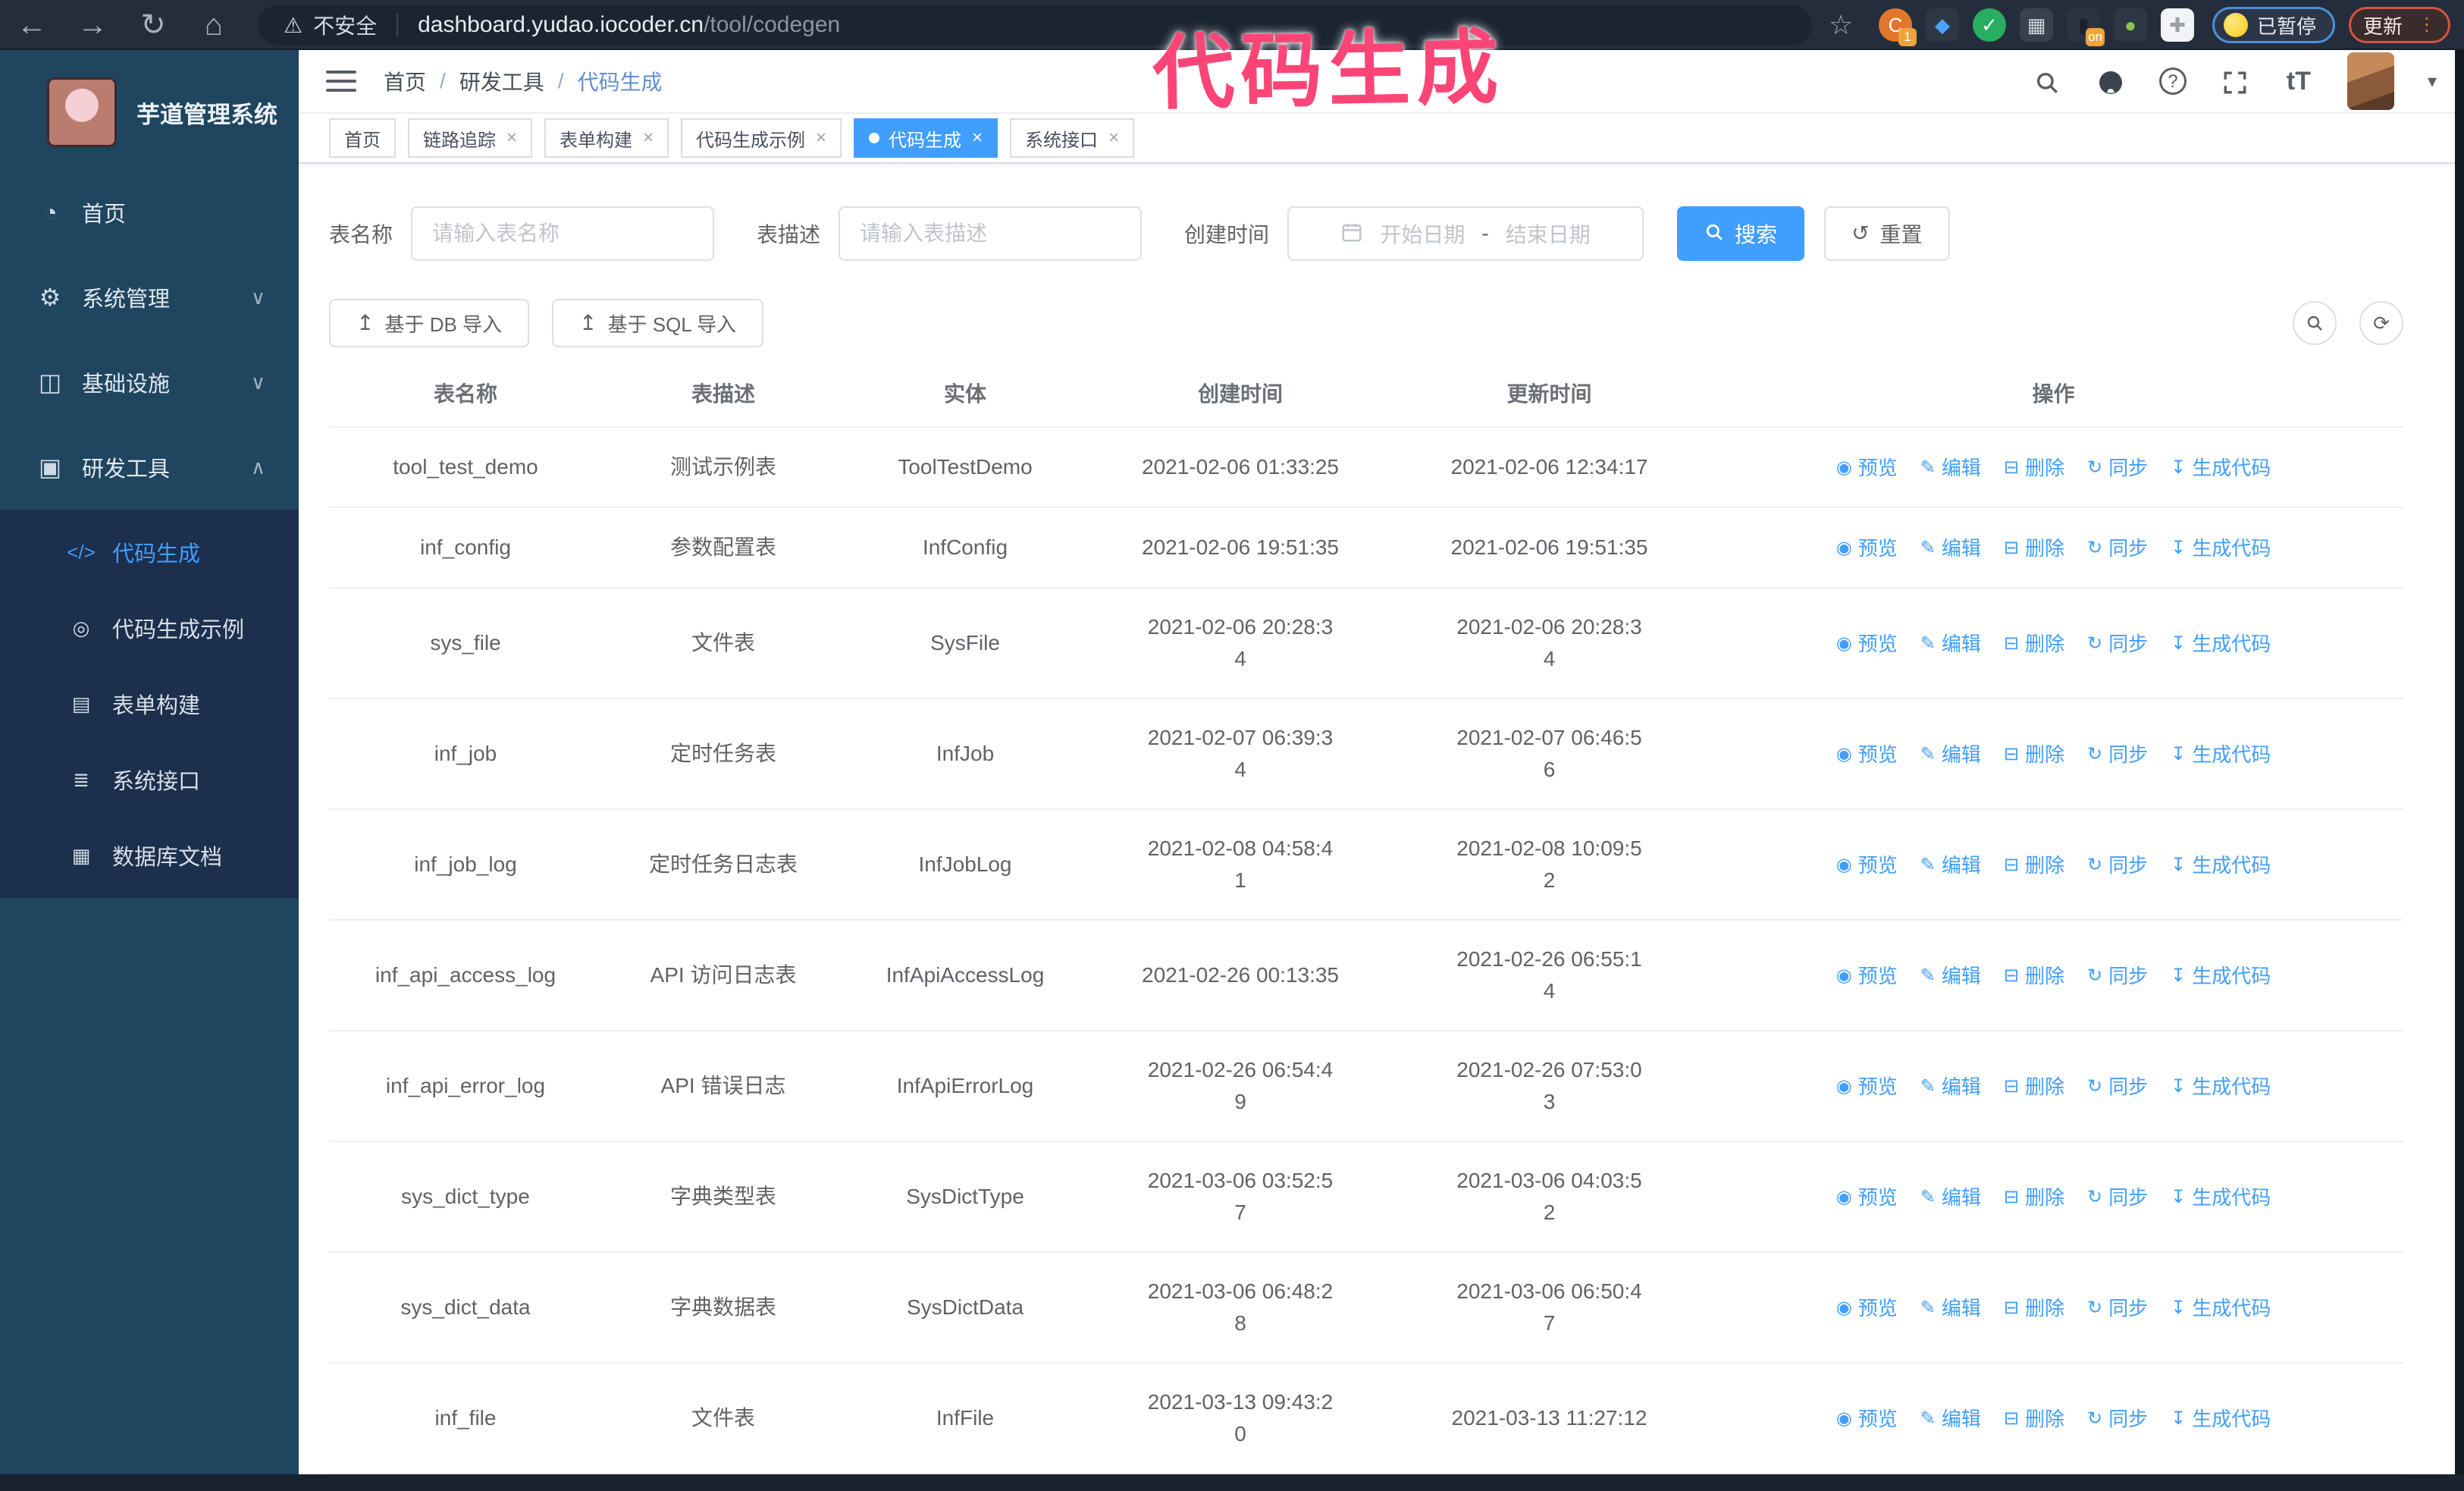 Image resolution: width=2464 pixels, height=1491 pixels. Describe the element at coordinates (150, 297) in the screenshot. I see `sidebar-item-system: ⚙ 系统管理 ∨` at that location.